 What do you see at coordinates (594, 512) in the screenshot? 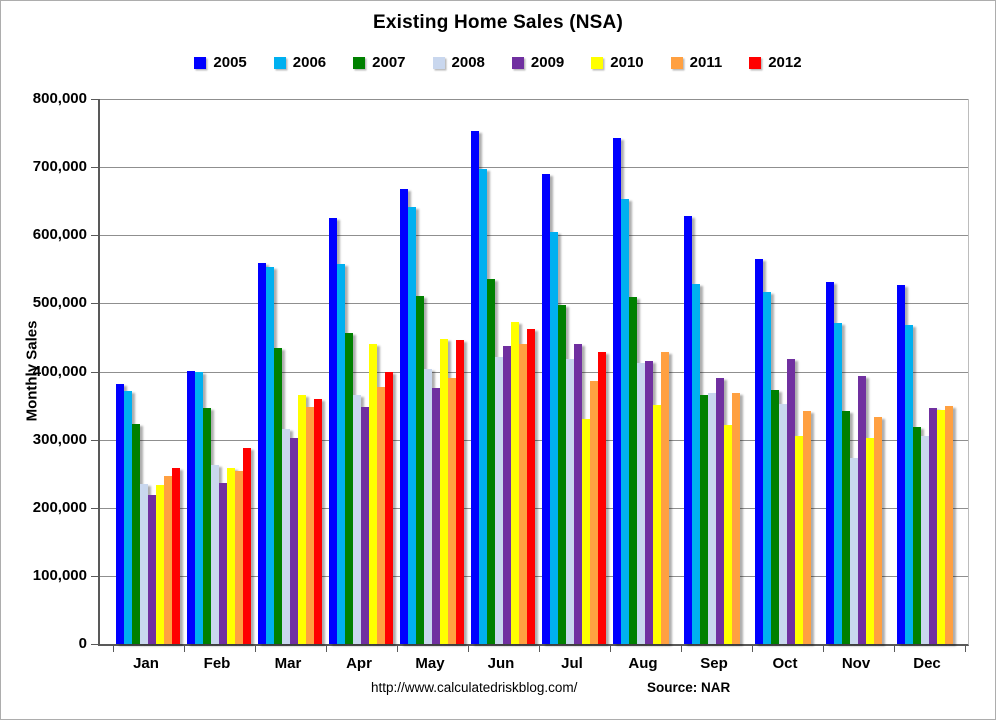
I see `bar-2011-jul` at bounding box center [594, 512].